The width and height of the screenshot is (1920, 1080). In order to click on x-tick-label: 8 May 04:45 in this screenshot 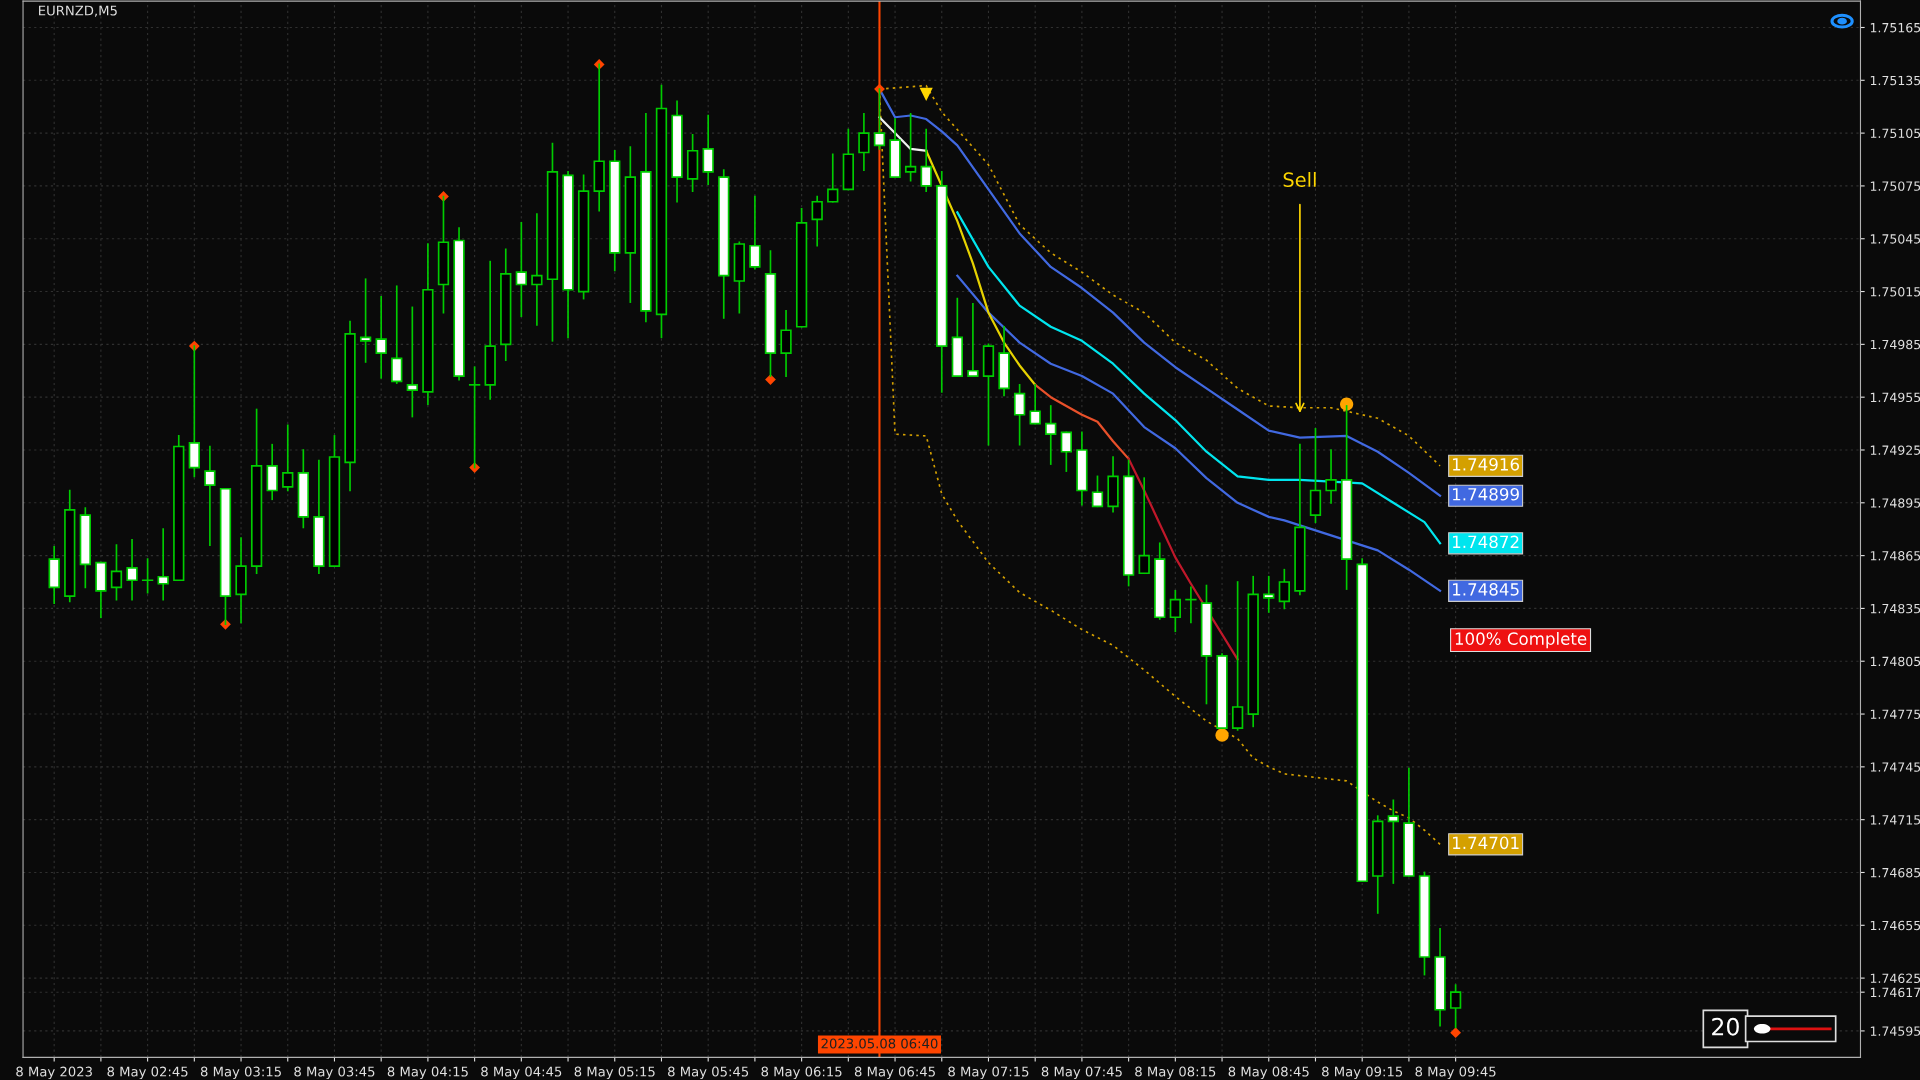, I will do `click(521, 1073)`.